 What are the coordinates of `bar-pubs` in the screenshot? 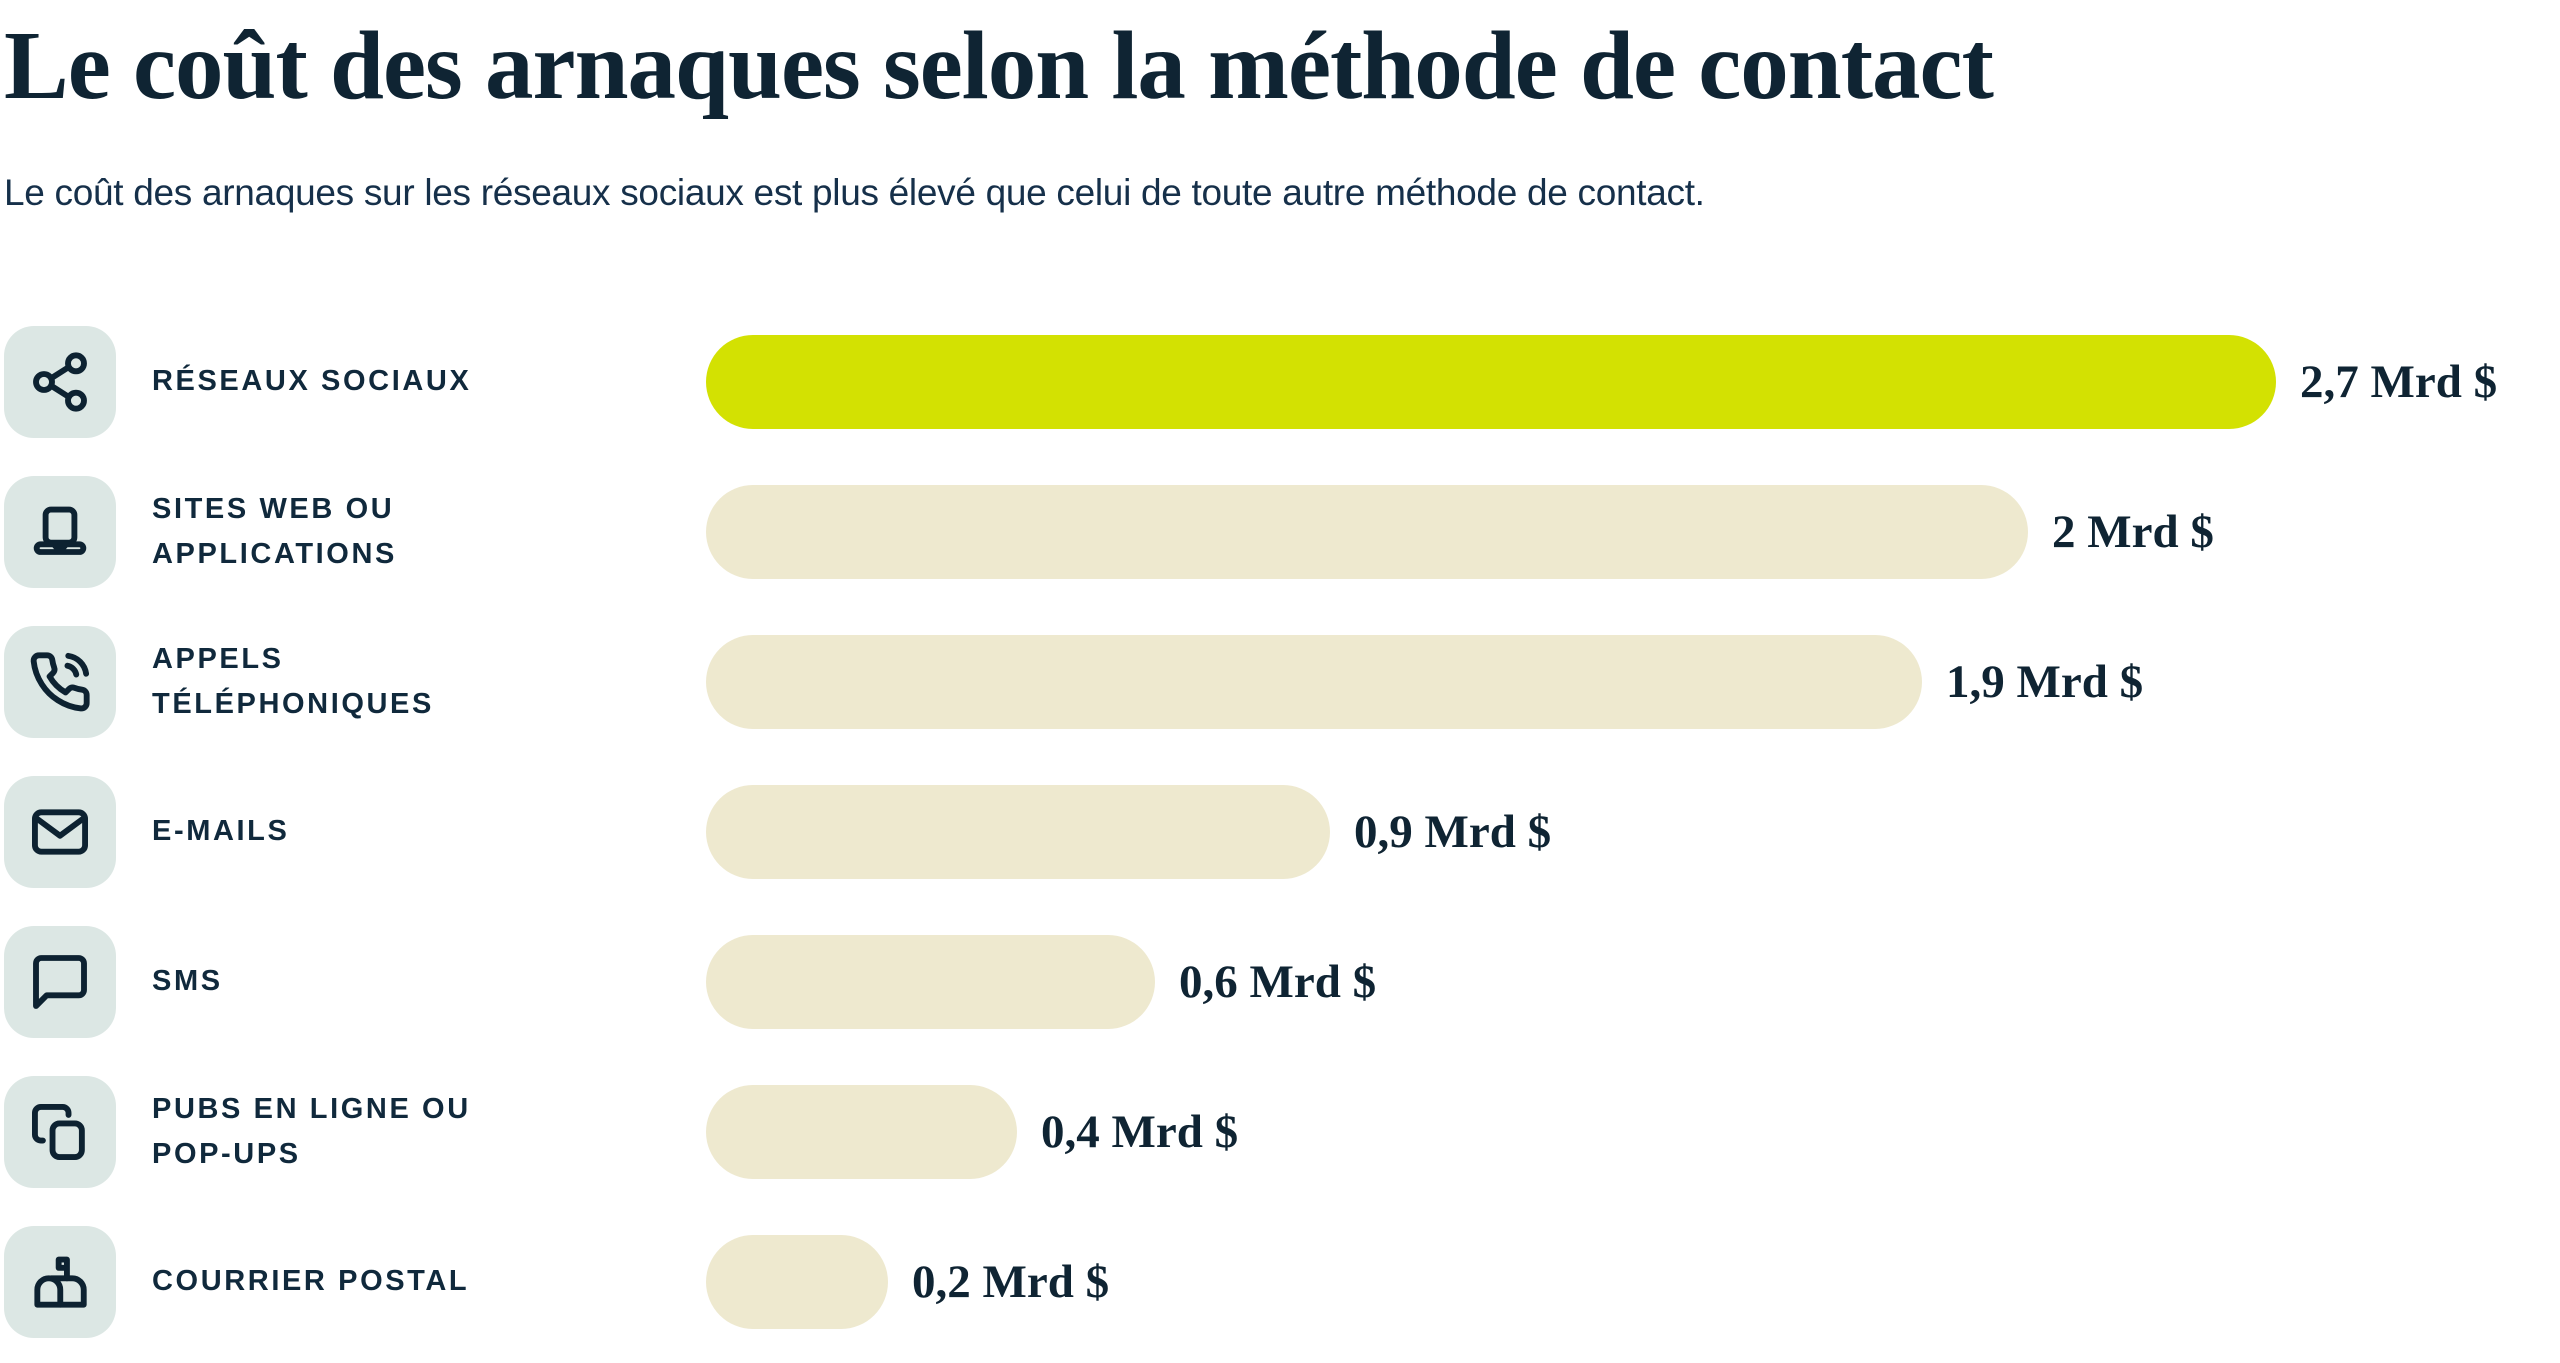 It's located at (861, 1131).